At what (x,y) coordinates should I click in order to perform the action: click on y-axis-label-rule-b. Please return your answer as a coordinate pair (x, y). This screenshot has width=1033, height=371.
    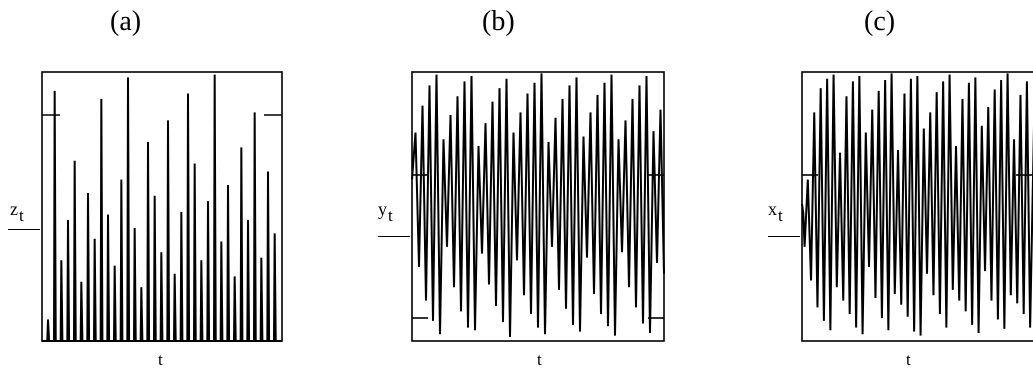
    Looking at the image, I should click on (394, 236).